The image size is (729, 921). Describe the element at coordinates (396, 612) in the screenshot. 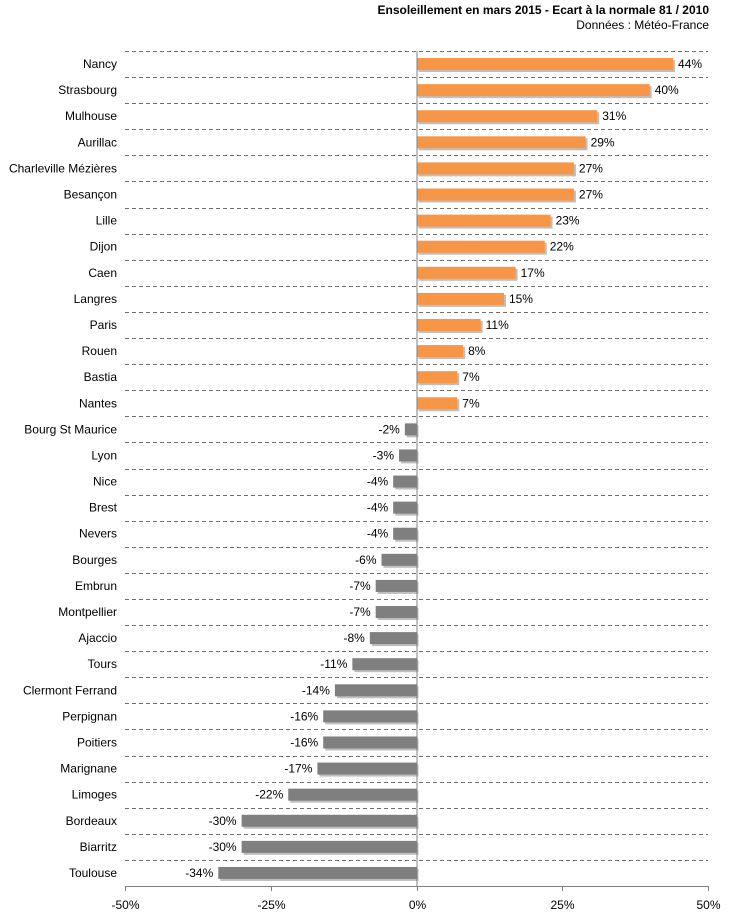

I see `bar-montpellier` at that location.